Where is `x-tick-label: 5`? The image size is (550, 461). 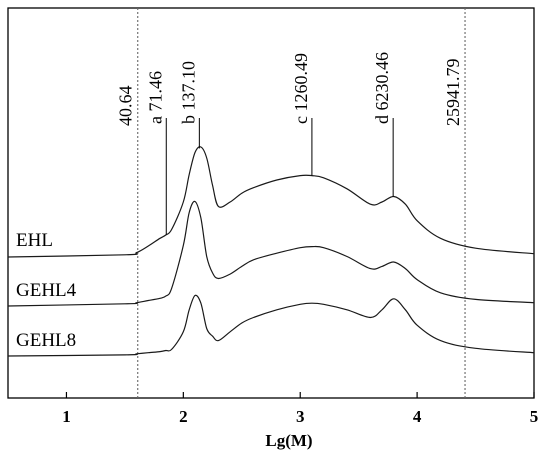 x-tick-label: 5 is located at coordinates (534, 416).